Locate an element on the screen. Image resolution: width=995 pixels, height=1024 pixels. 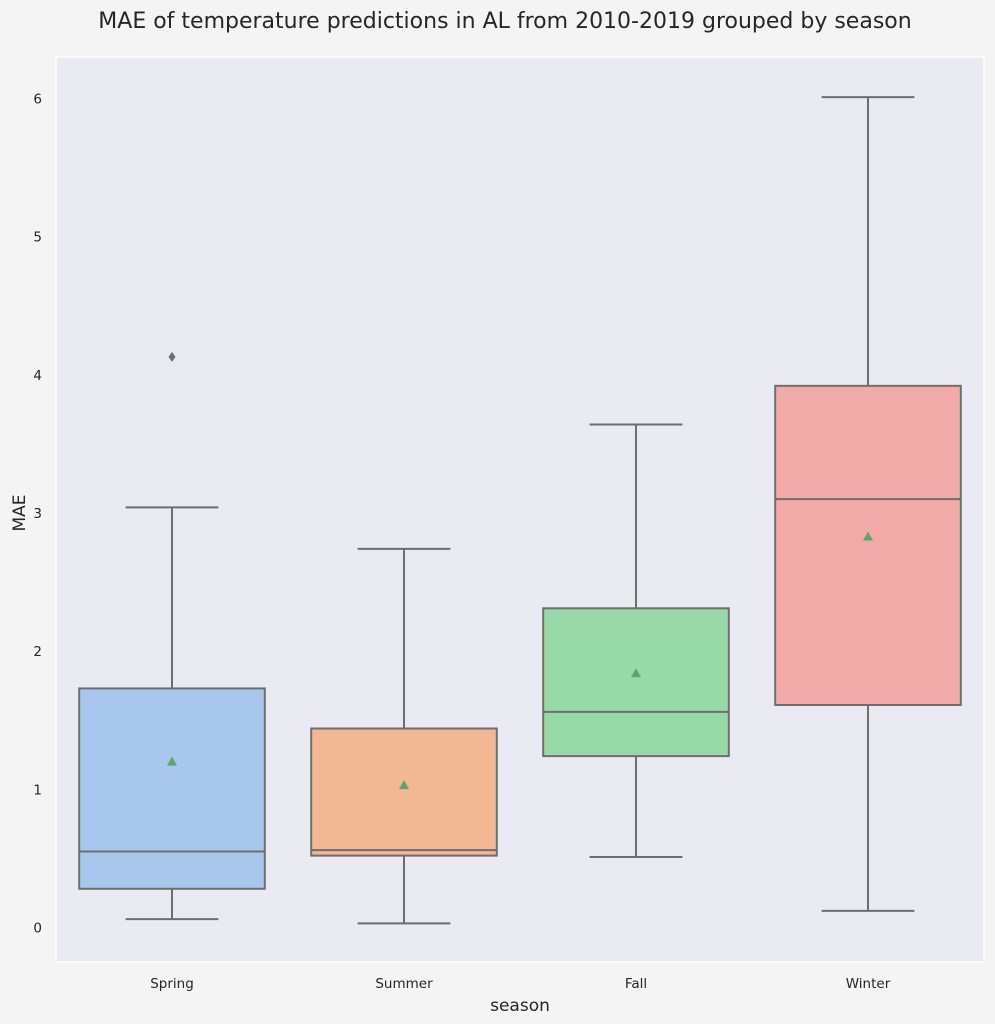
x-tick-label: Spring is located at coordinates (172, 984).